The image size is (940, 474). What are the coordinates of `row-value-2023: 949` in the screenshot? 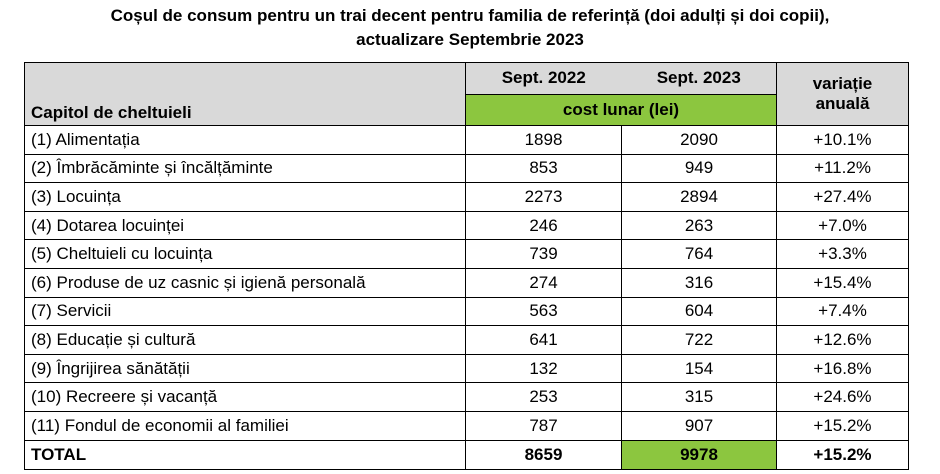 It's located at (699, 168).